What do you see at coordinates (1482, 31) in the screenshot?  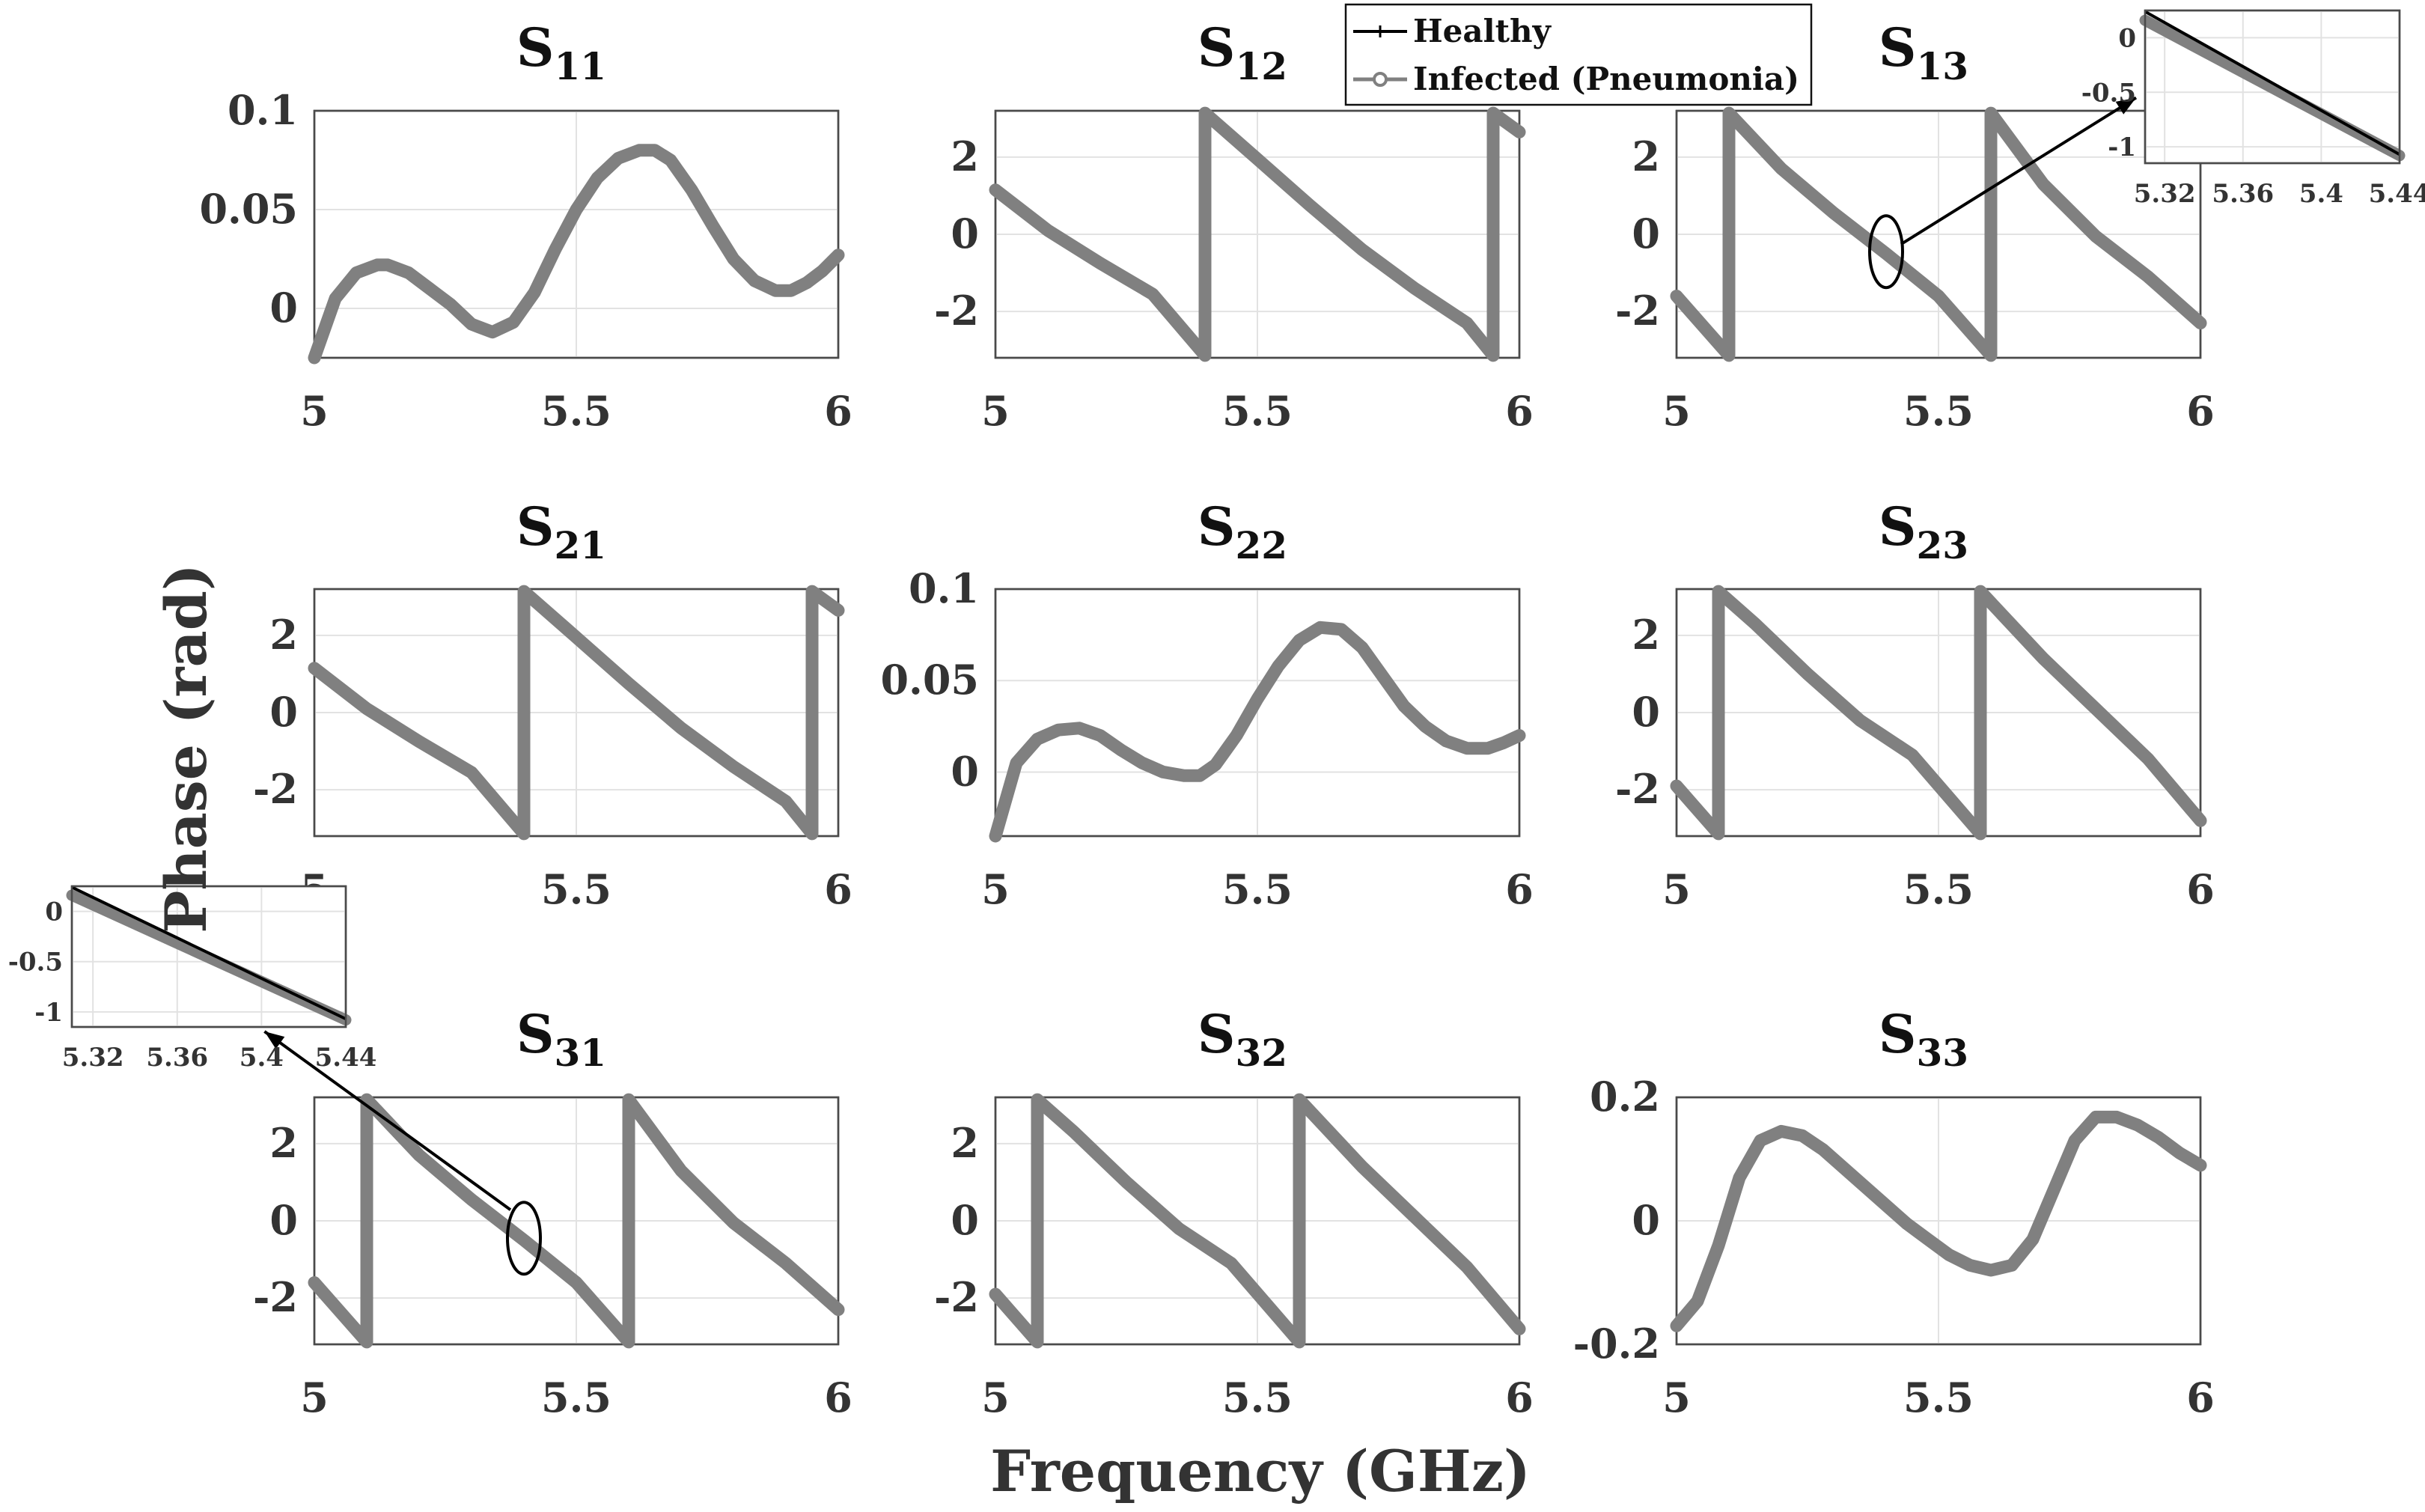 I see `legend-healthy-label: Healthy` at bounding box center [1482, 31].